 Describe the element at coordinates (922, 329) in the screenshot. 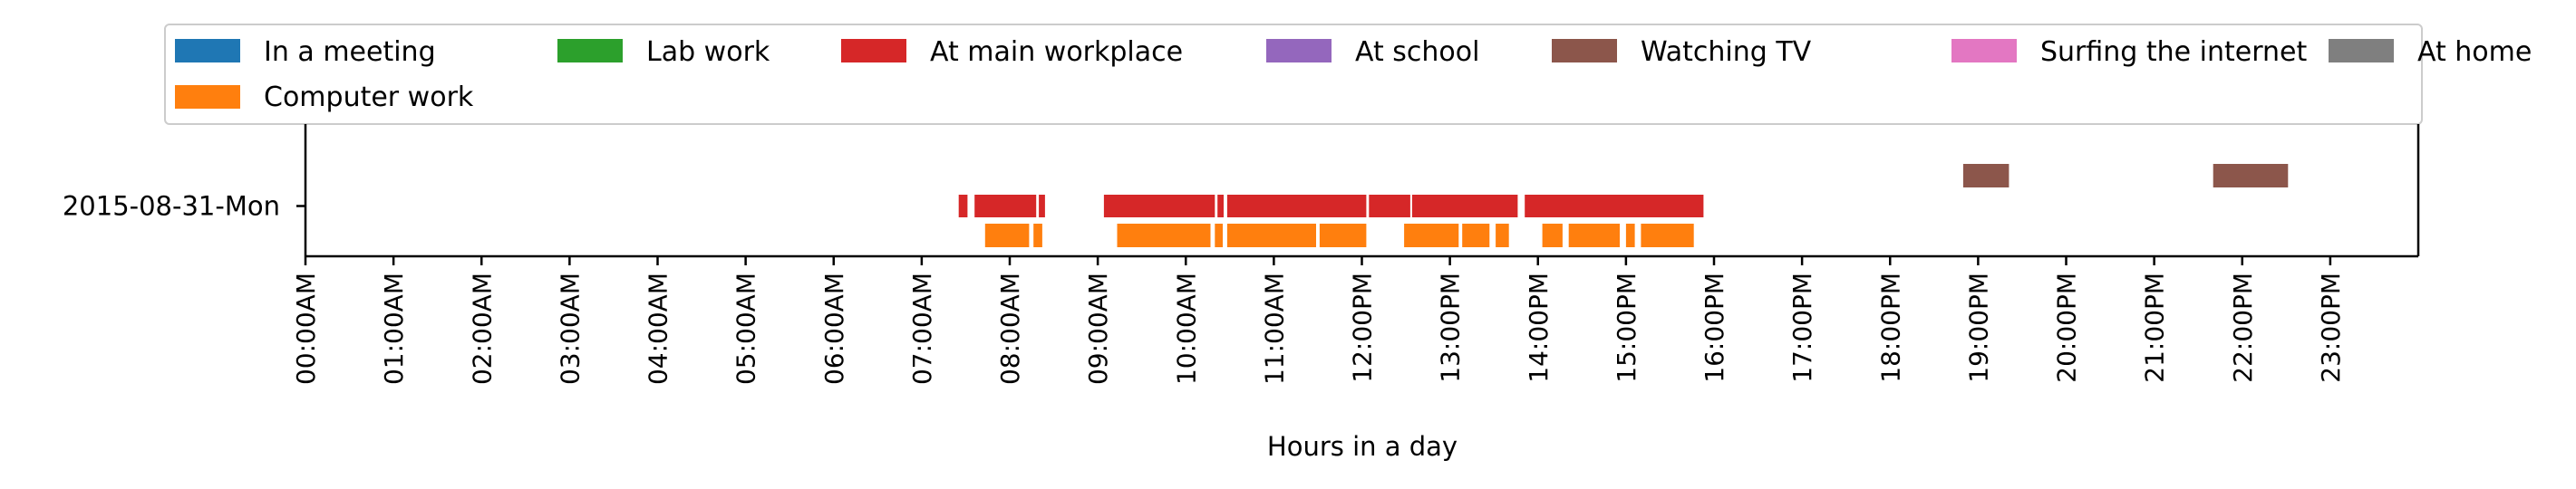

I see `x-tick-label: 07:00AM` at that location.